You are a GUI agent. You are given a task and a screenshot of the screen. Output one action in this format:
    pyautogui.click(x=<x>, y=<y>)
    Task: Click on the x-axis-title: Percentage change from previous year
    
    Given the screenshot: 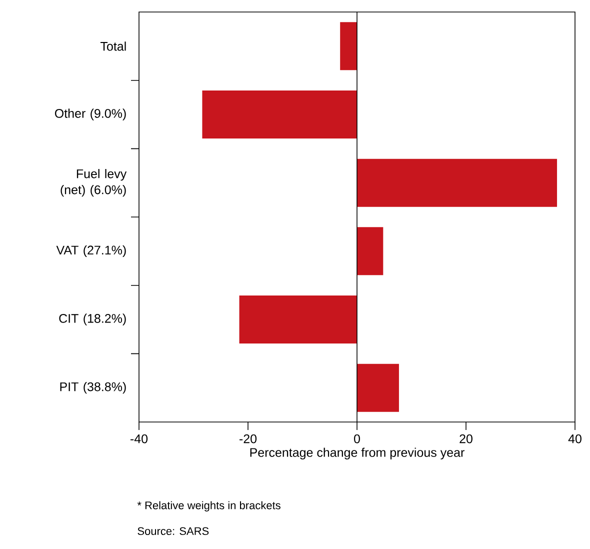 What is the action you would take?
    pyautogui.click(x=357, y=454)
    